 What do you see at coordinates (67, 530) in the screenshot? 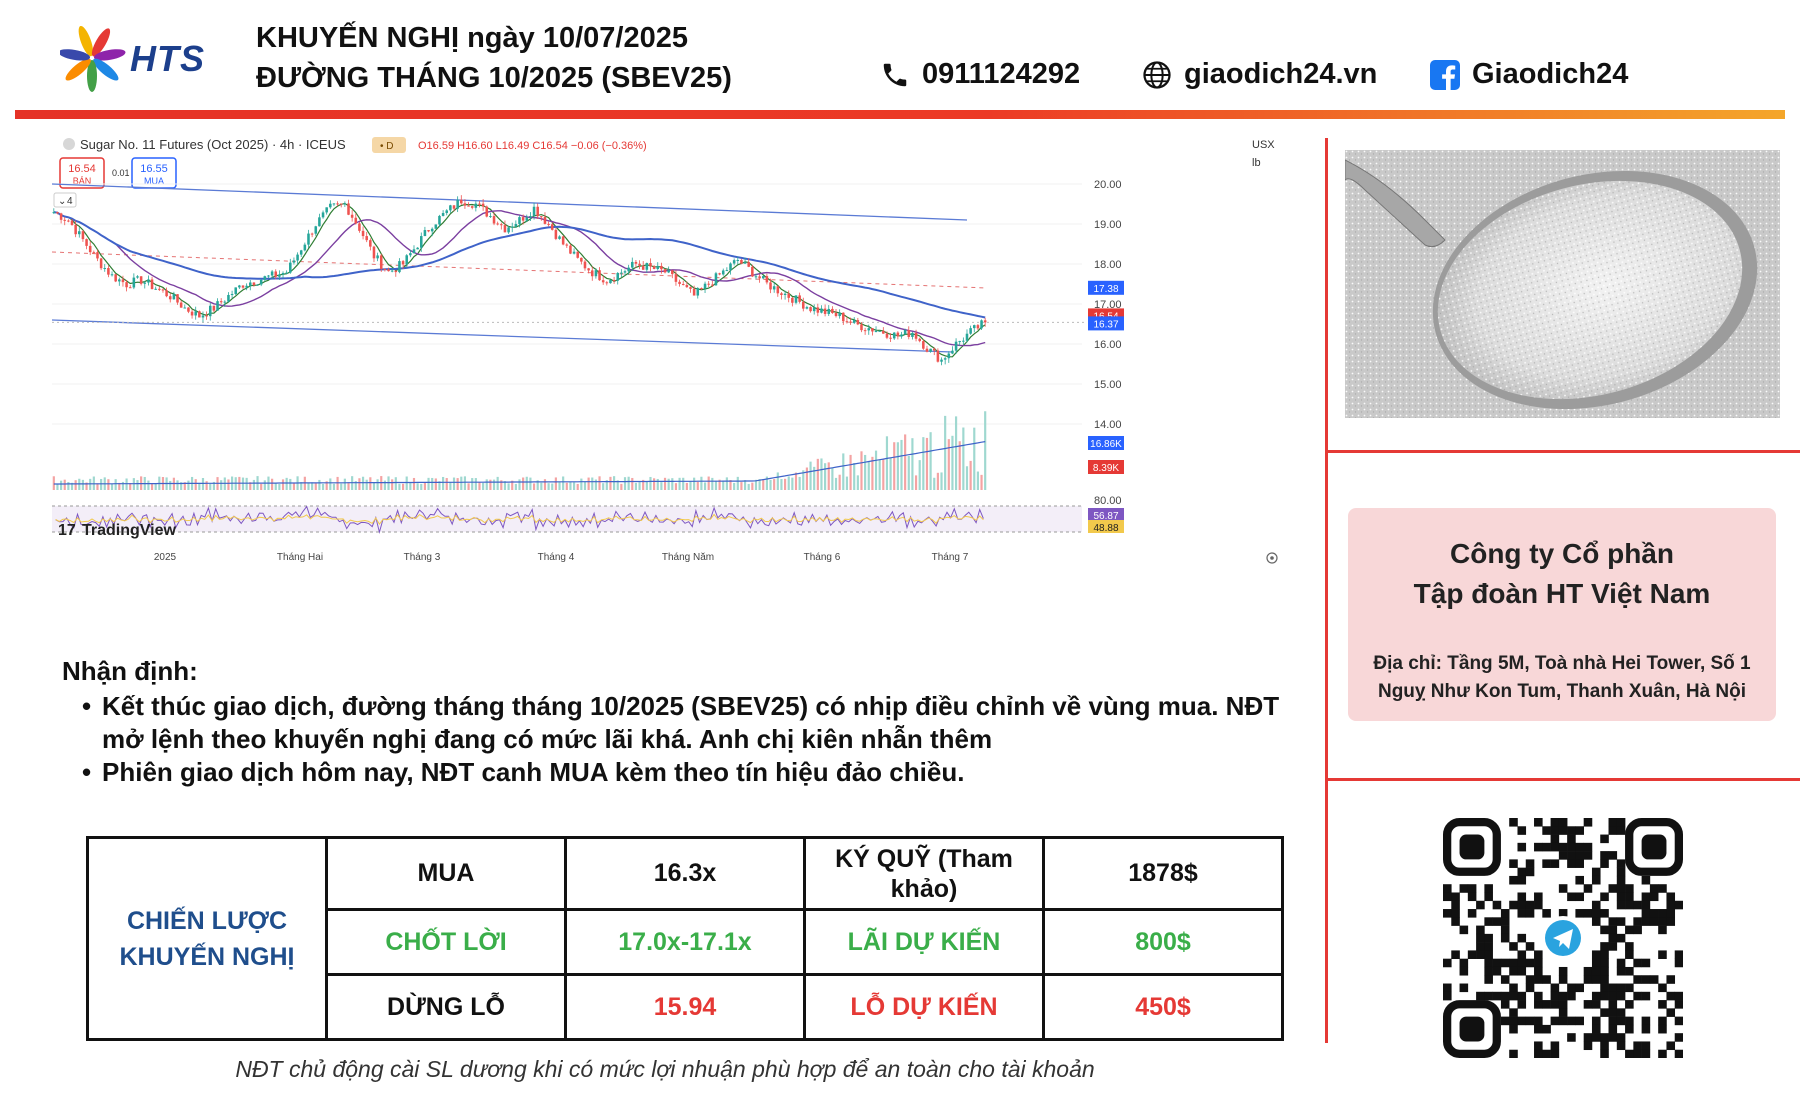
I see `tradingview-logo-icon: 17` at bounding box center [67, 530].